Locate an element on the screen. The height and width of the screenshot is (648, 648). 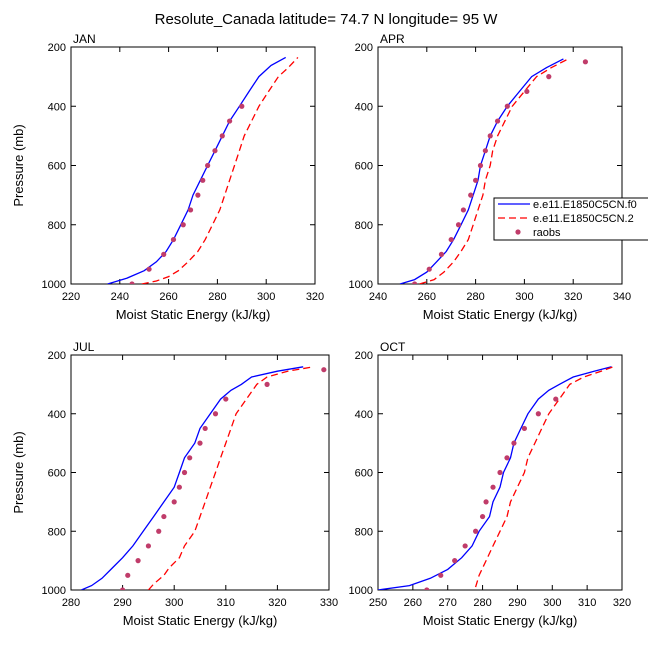
legend-label-raobs: raobs is located at coordinates (547, 233).